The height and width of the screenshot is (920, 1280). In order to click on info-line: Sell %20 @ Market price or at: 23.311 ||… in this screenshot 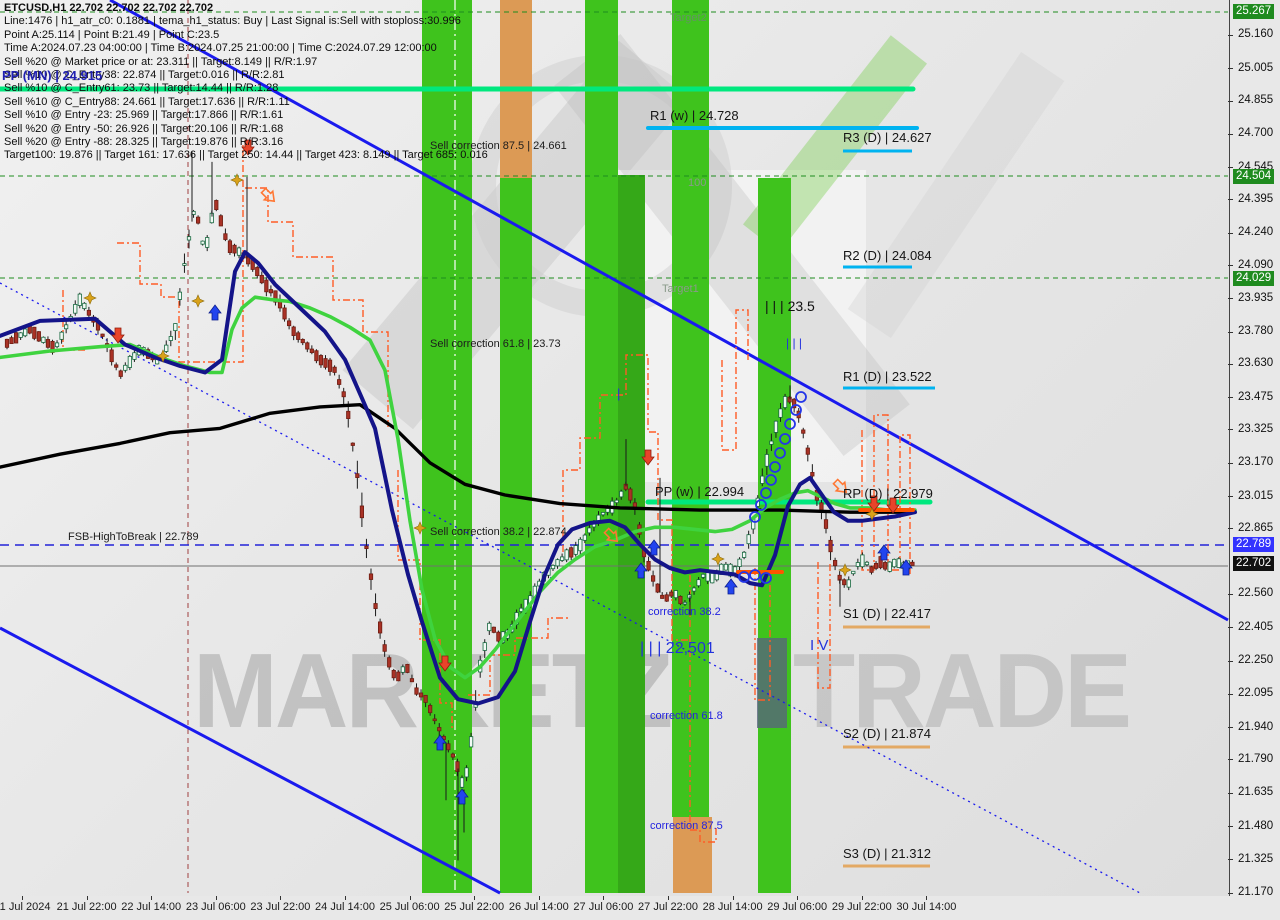, I will do `click(161, 61)`.